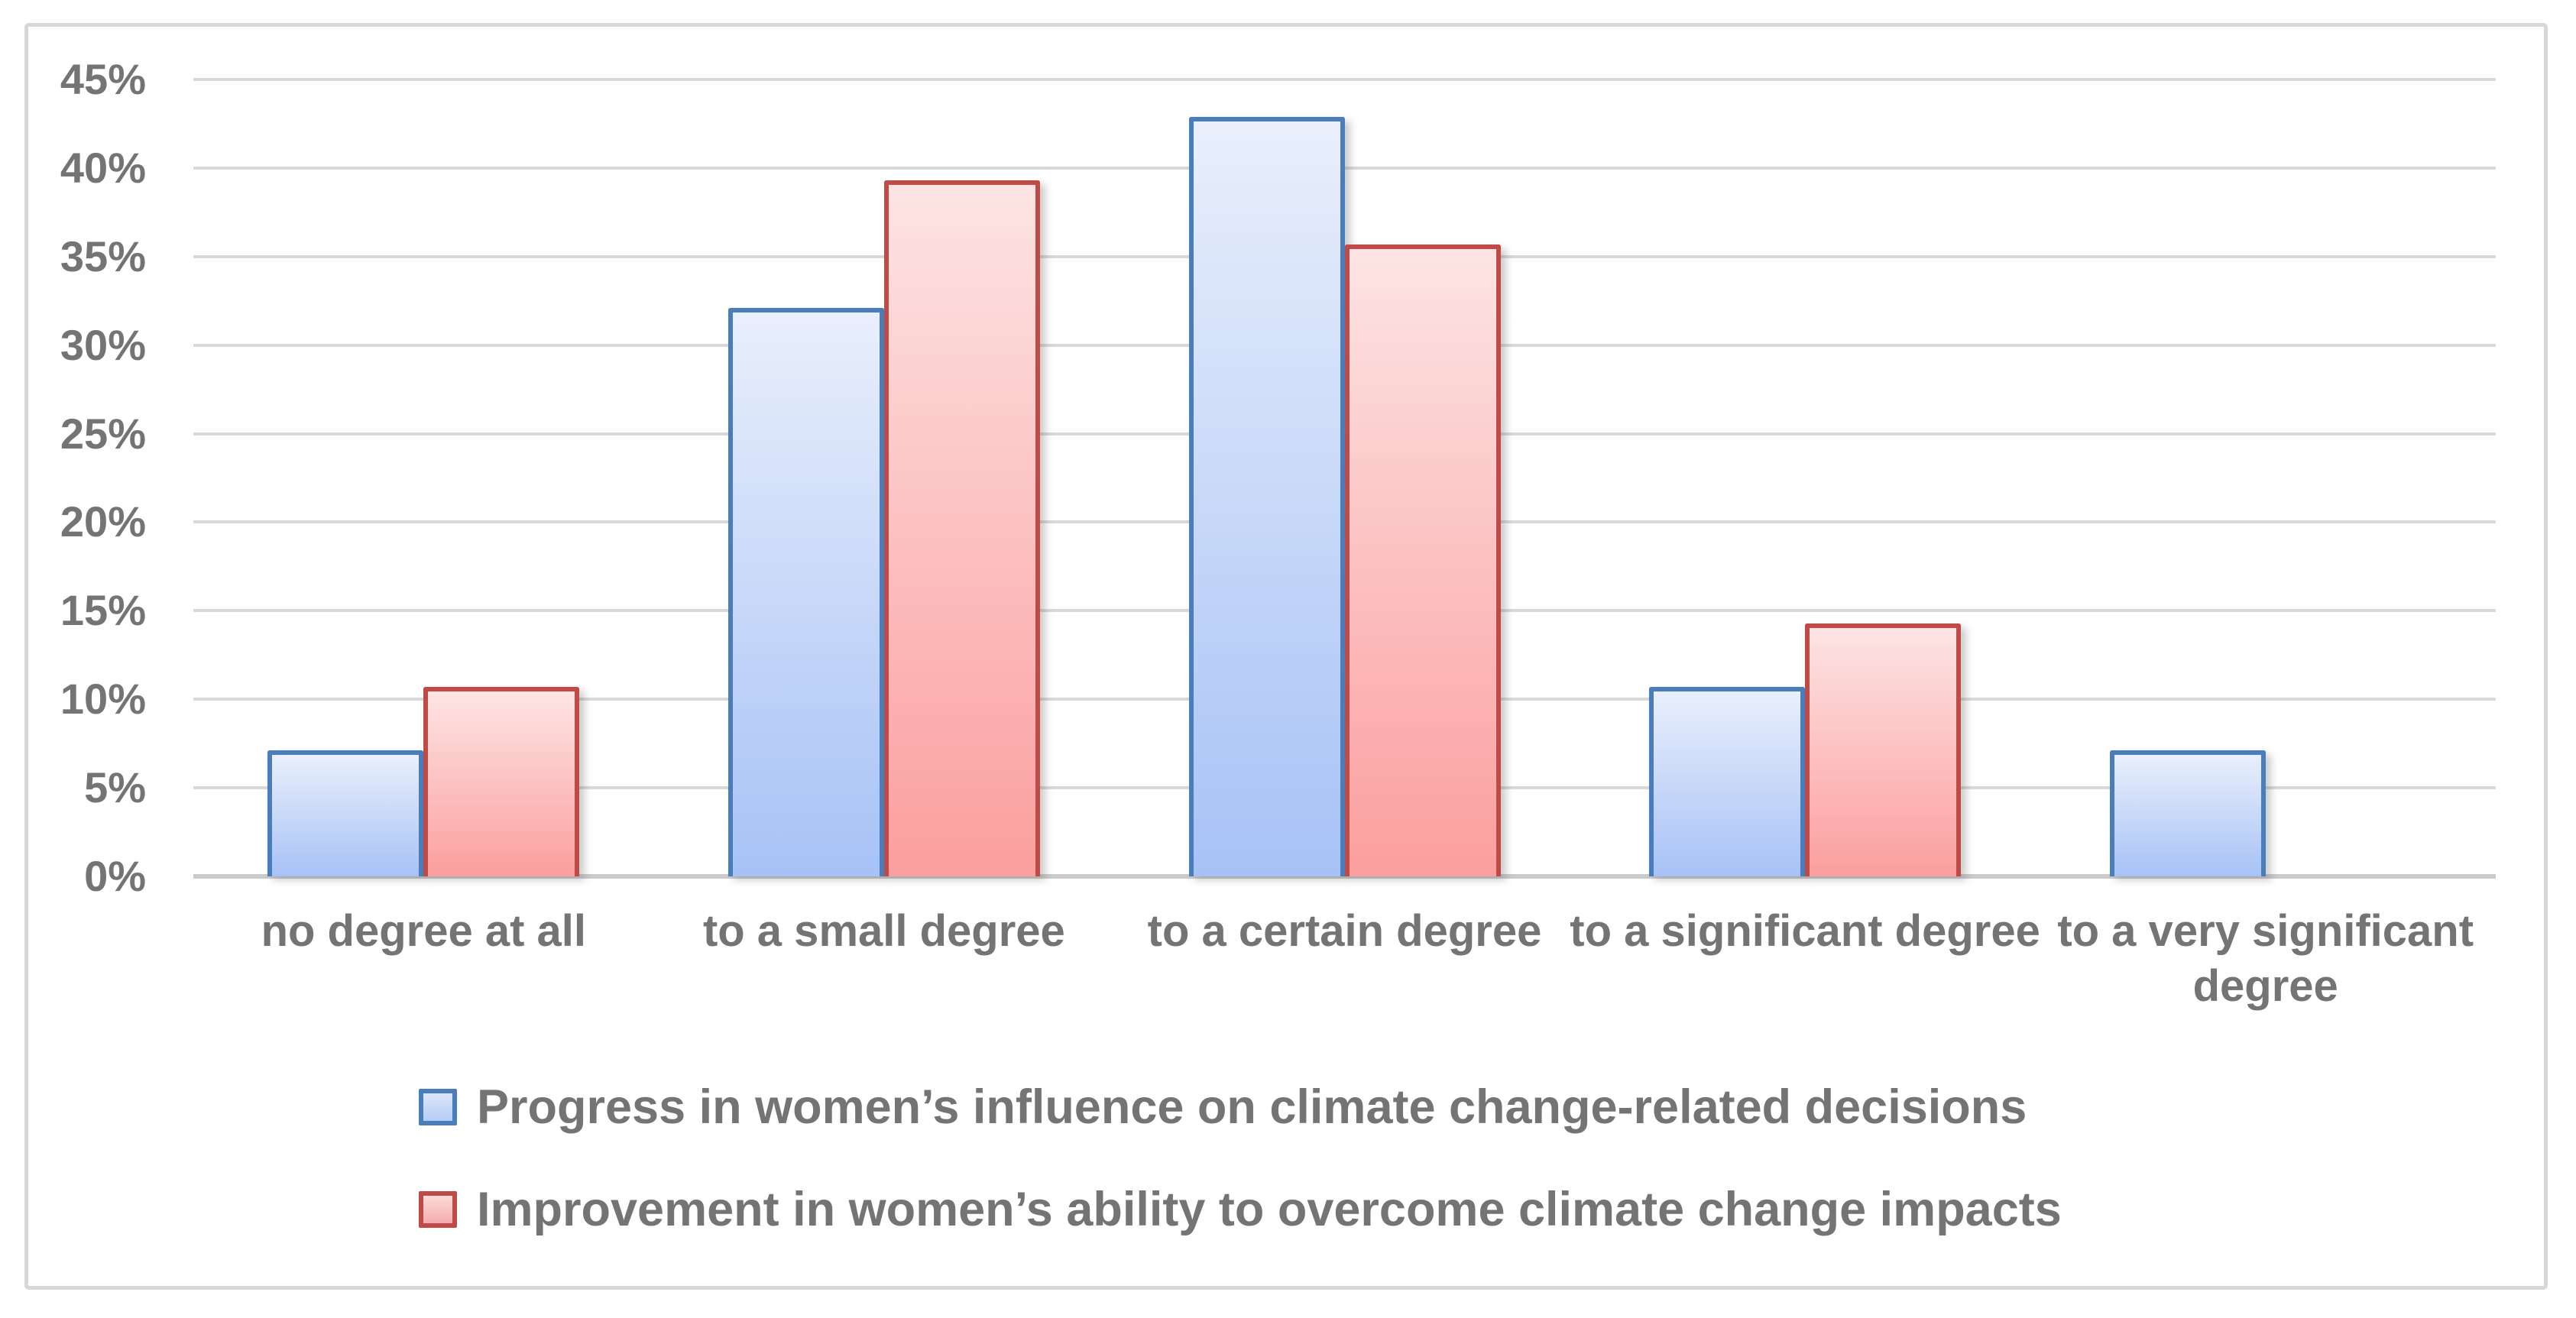 The width and height of the screenshot is (2576, 1318). Describe the element at coordinates (883, 931) in the screenshot. I see `category-label-1: to a small degree` at that location.